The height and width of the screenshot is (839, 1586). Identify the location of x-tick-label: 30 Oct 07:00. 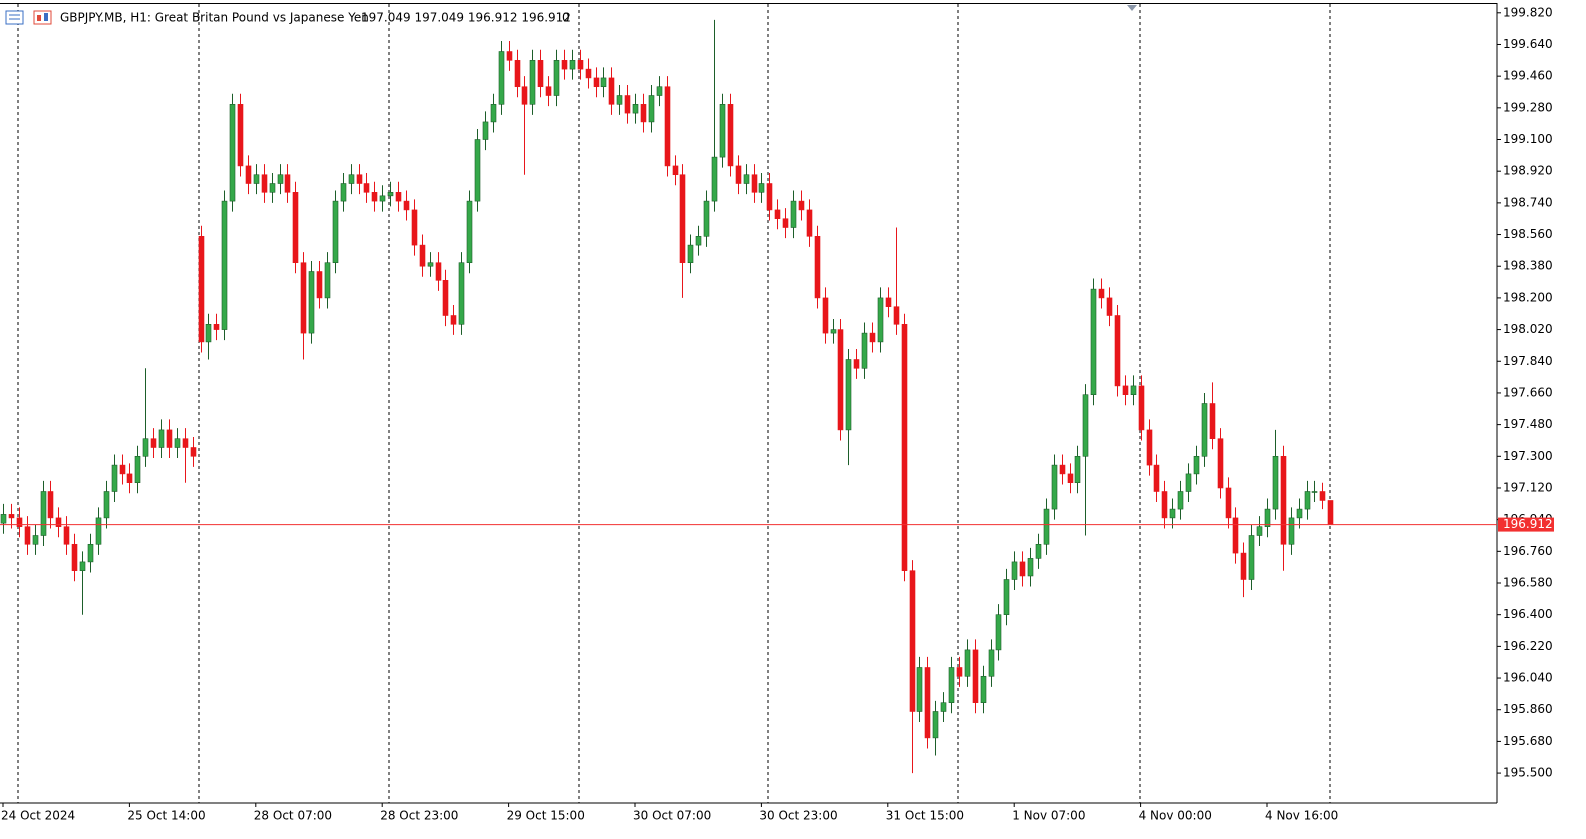
(672, 816).